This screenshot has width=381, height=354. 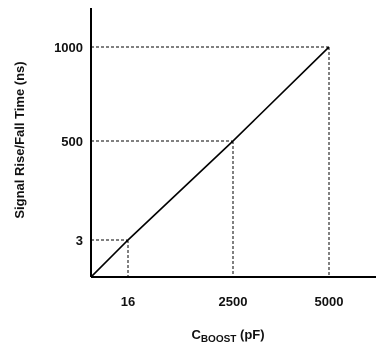 What do you see at coordinates (19, 139) in the screenshot?
I see `y-axis-label: Signal Rise/Fall Time (ns)` at bounding box center [19, 139].